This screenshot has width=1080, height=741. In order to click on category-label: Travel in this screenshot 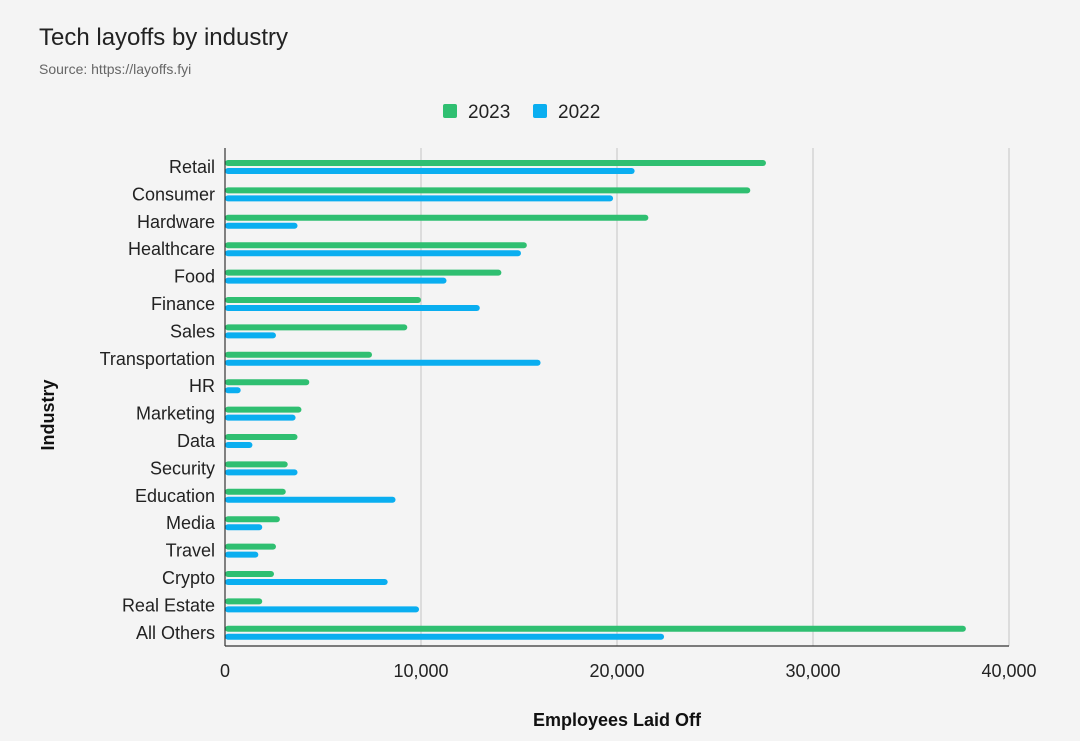, I will do `click(190, 551)`.